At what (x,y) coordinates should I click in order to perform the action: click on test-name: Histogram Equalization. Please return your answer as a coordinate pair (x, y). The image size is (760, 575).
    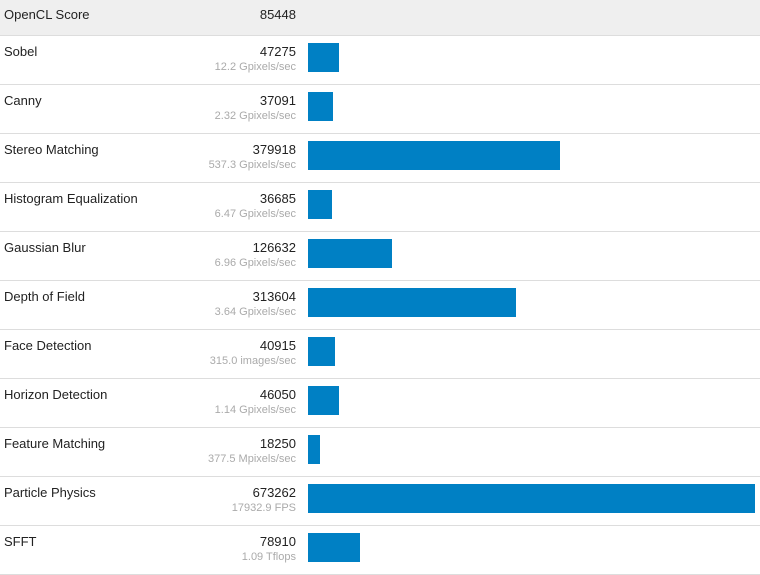
    Looking at the image, I should click on (71, 198).